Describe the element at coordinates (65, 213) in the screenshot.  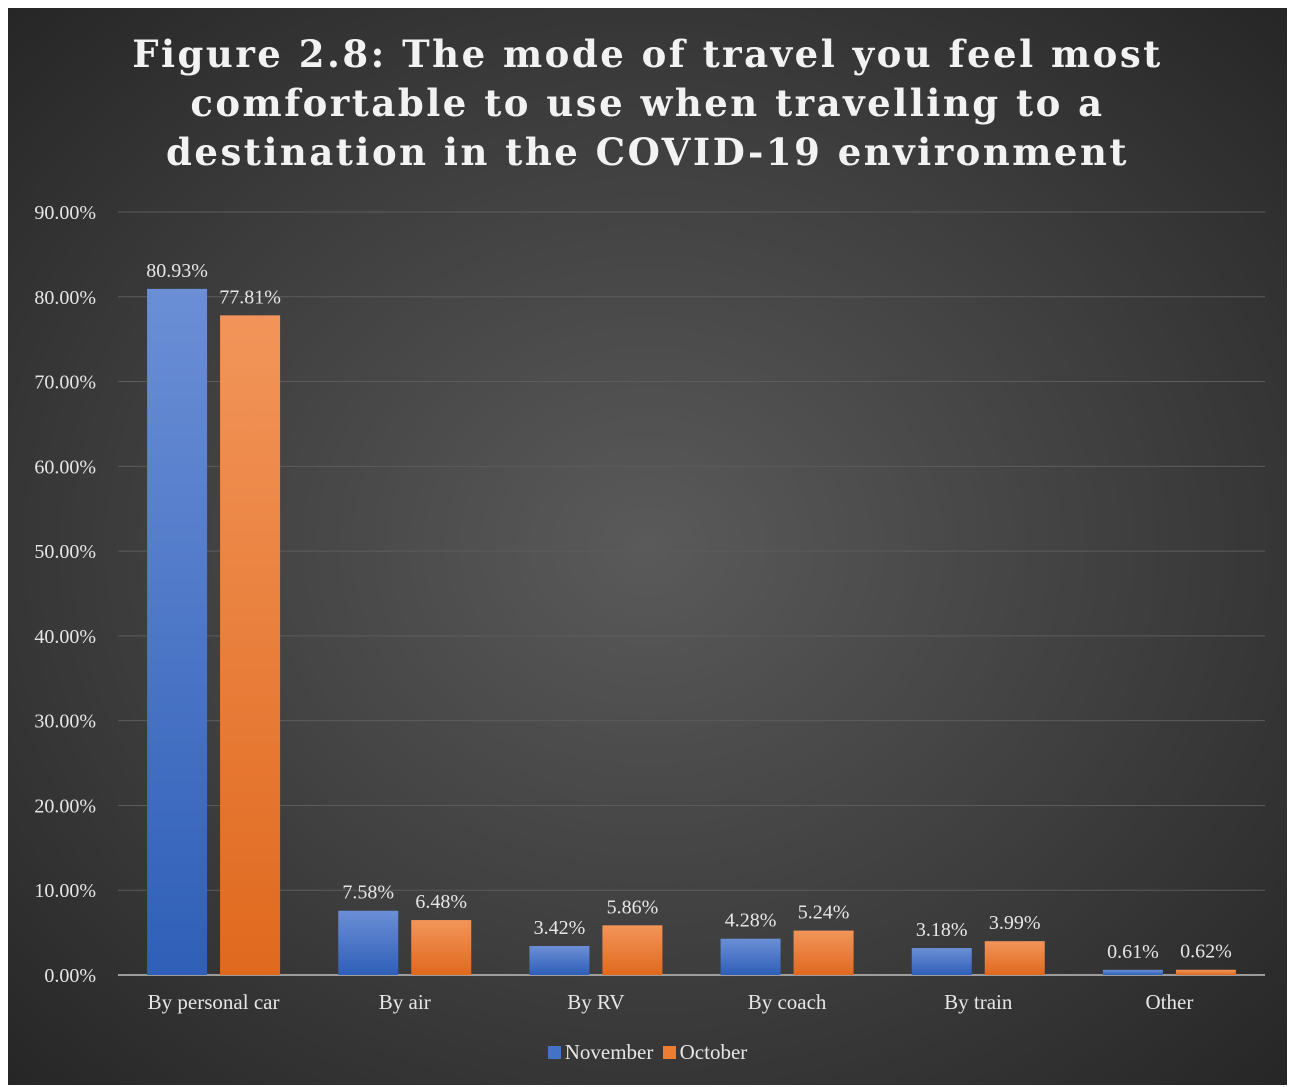
I see `y-tick-label: 90.00%` at that location.